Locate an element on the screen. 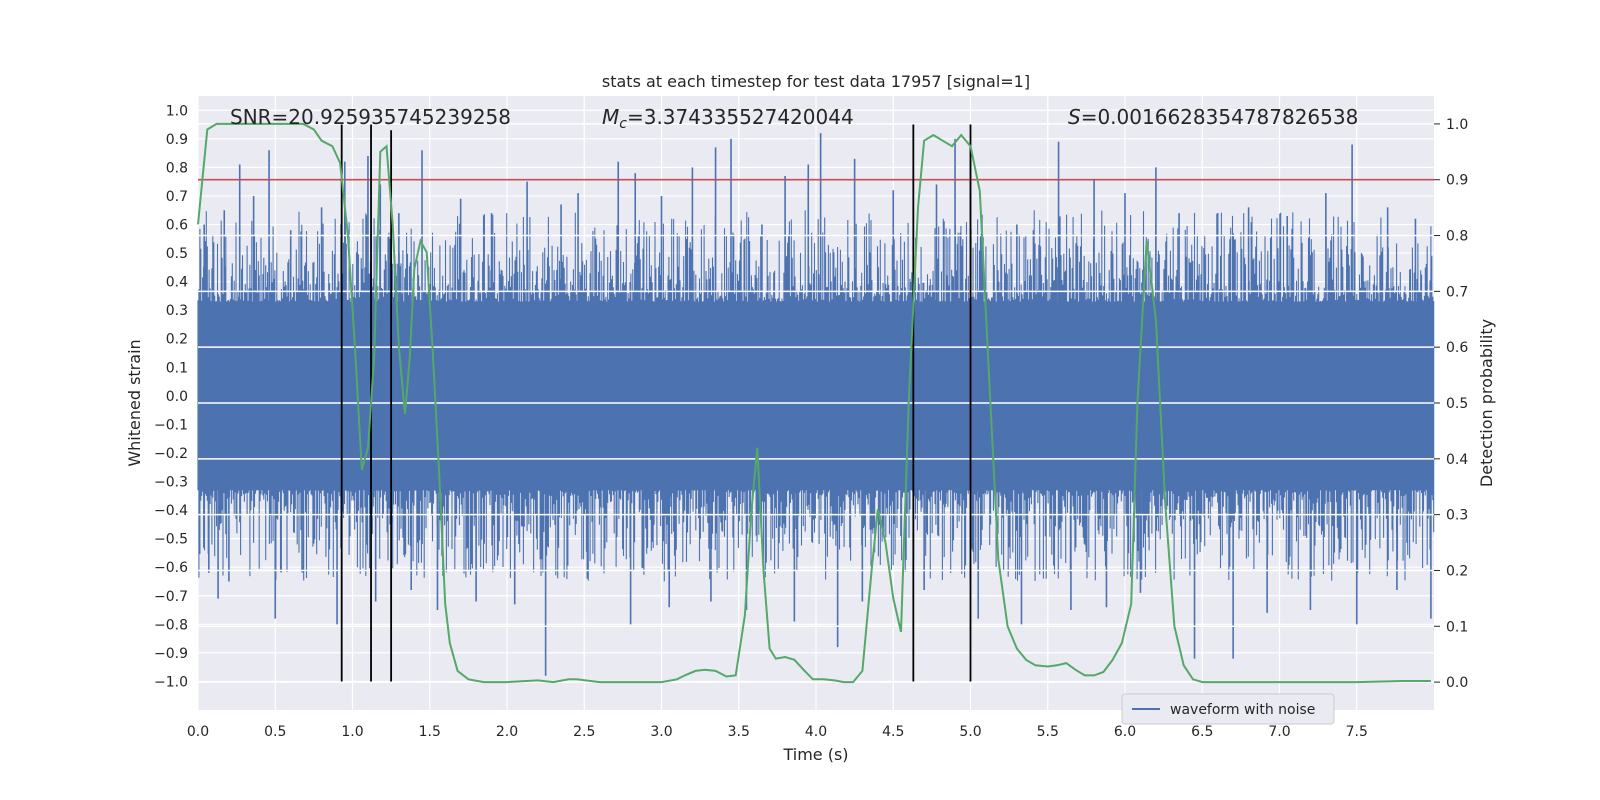 This screenshot has height=800, width=1600. y-tick-label-7: 0.3 is located at coordinates (177, 311).